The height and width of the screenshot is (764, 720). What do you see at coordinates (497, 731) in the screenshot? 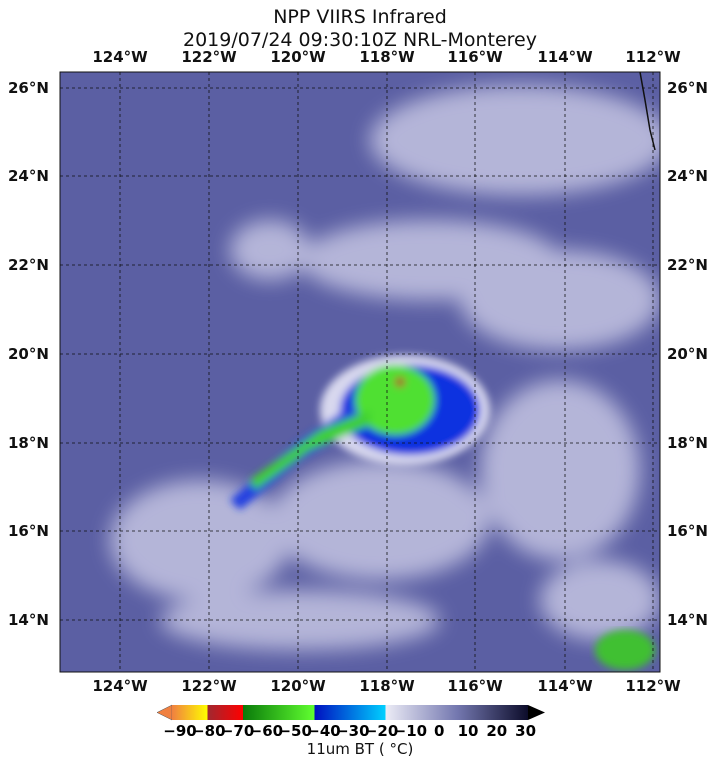
I see `colorbar-tick-label: 20` at bounding box center [497, 731].